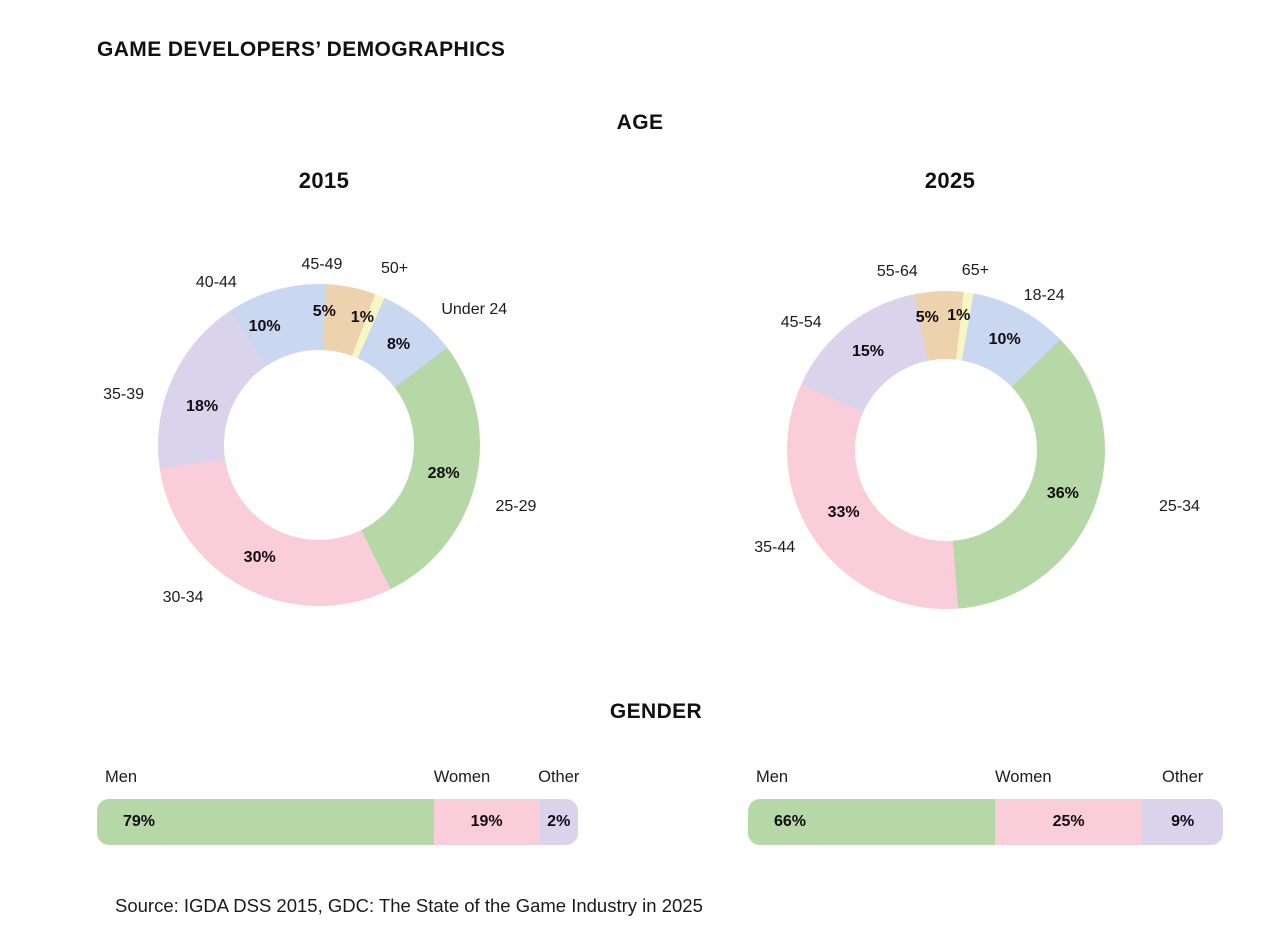  What do you see at coordinates (775, 548) in the screenshot?
I see `donut-segment-label: 35-44` at bounding box center [775, 548].